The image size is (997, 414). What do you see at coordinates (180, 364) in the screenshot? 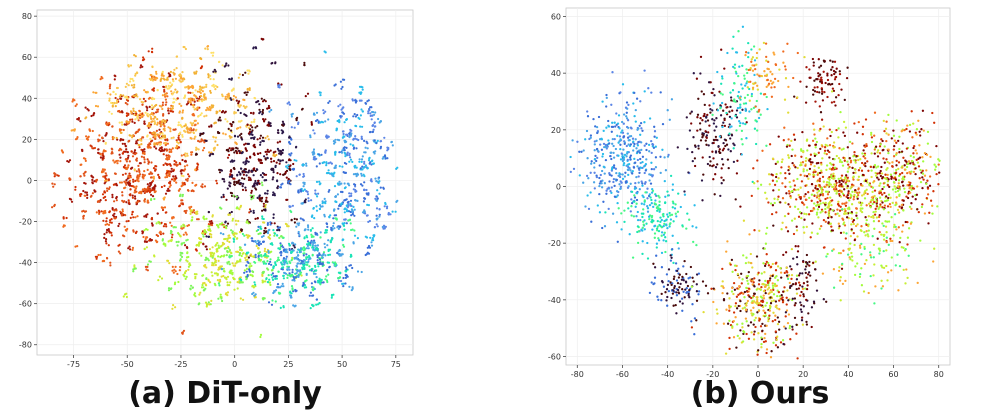
I see `x-tick-label: -25` at bounding box center [180, 364].